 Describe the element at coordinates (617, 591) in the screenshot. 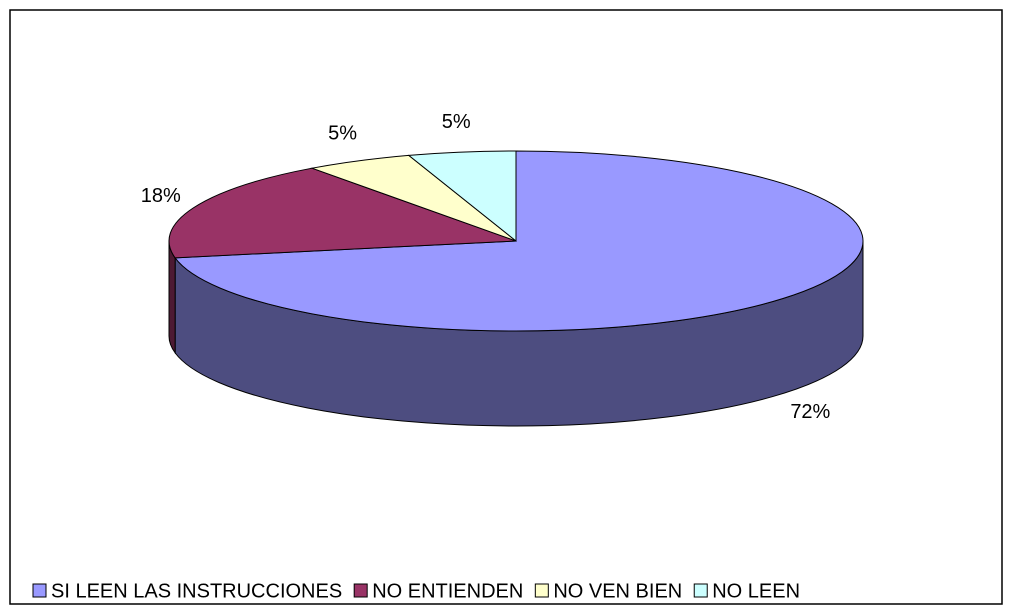

I see `legend-label: NO VEN BIEN` at that location.